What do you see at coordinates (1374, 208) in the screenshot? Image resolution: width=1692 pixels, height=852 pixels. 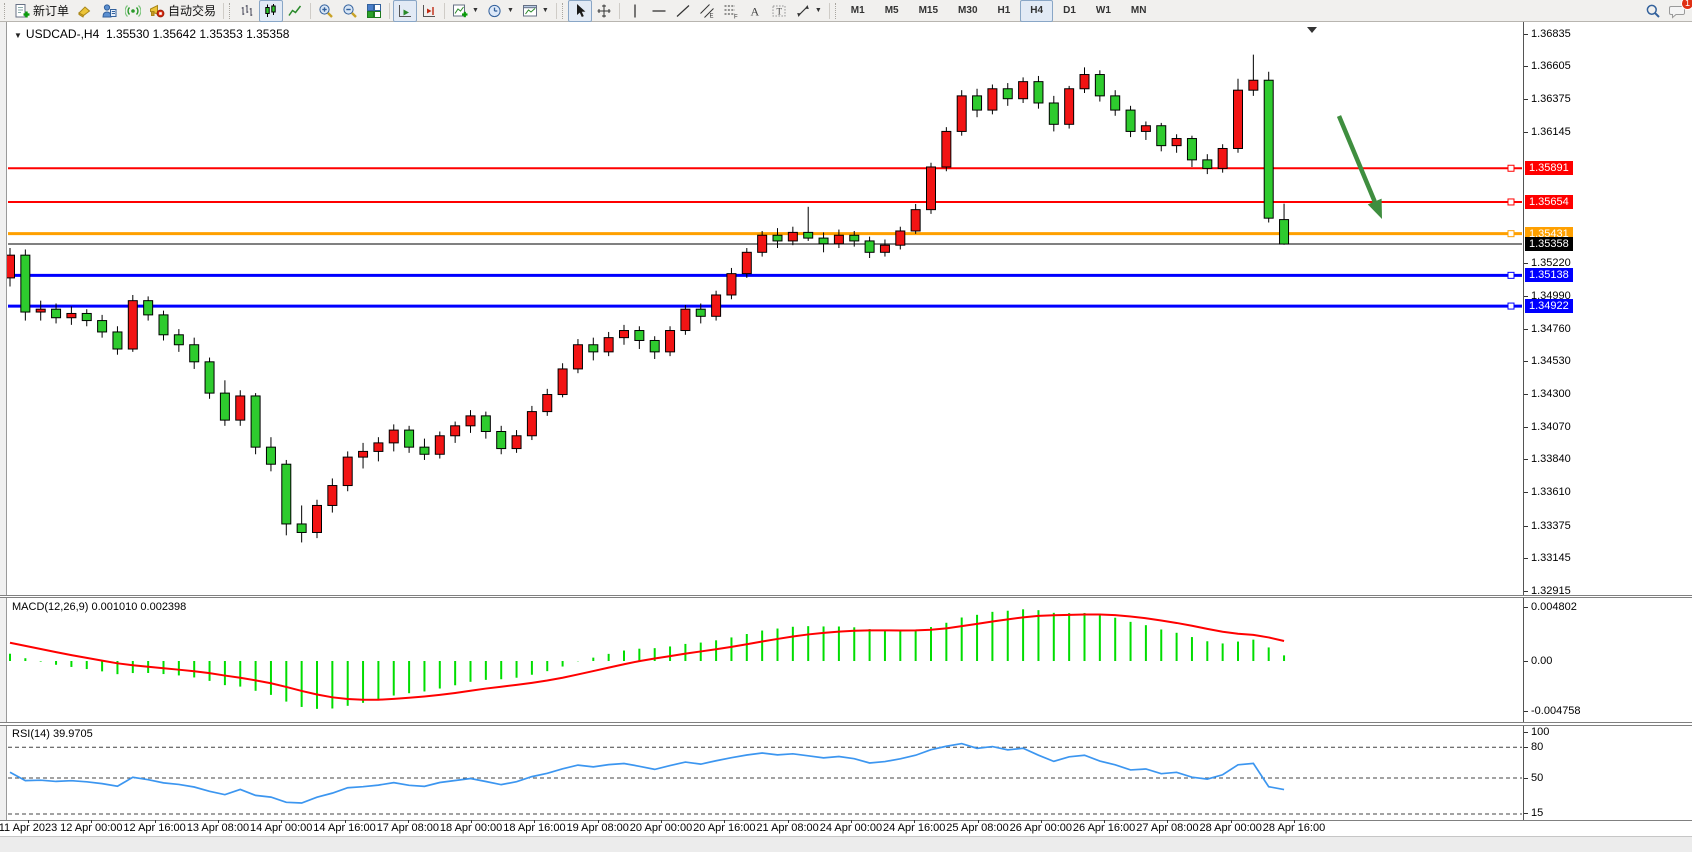 I see `annotation-arrow-head` at bounding box center [1374, 208].